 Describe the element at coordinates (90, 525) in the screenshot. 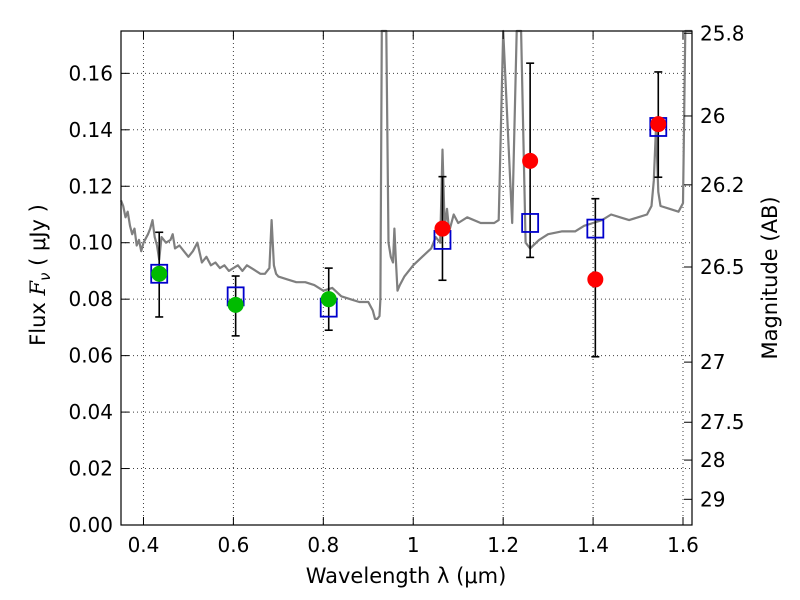

I see `y-tick-label: 0.00` at that location.